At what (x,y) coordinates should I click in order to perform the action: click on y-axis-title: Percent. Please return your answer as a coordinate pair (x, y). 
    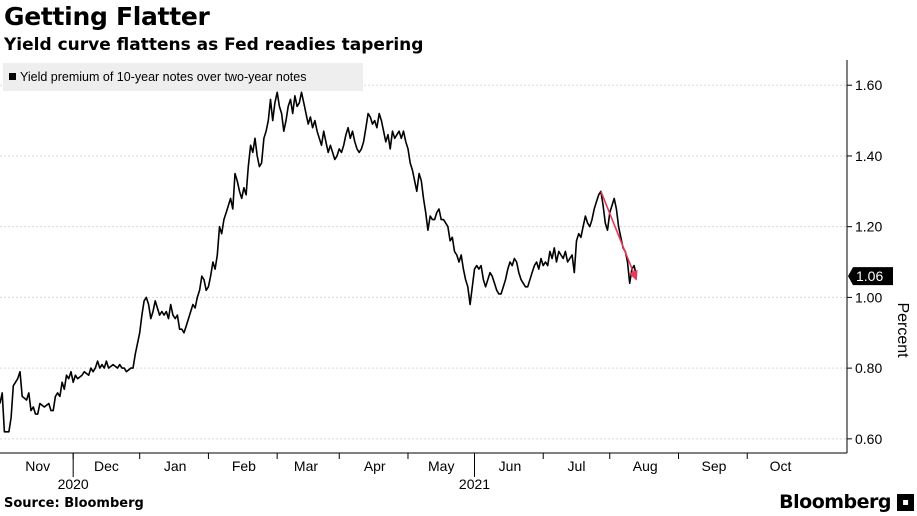
    Looking at the image, I should click on (902, 330).